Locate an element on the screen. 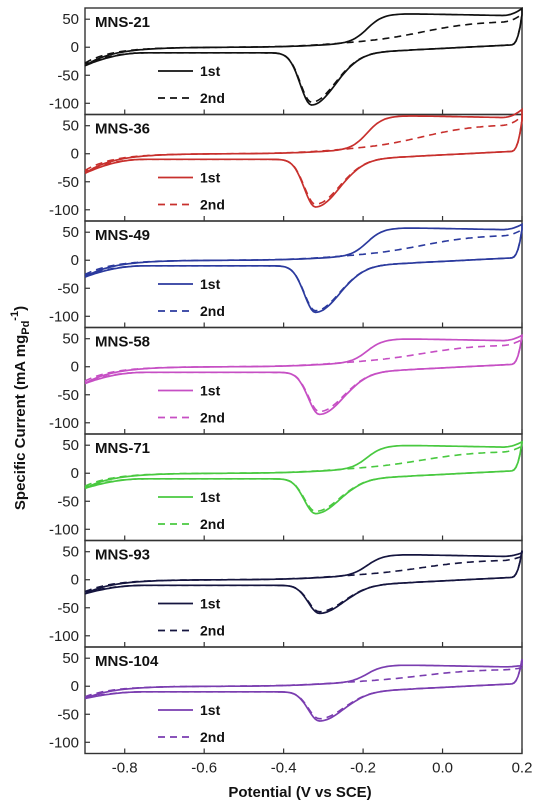 The height and width of the screenshot is (804, 538). x-tick-label: -0.4 is located at coordinates (284, 768).